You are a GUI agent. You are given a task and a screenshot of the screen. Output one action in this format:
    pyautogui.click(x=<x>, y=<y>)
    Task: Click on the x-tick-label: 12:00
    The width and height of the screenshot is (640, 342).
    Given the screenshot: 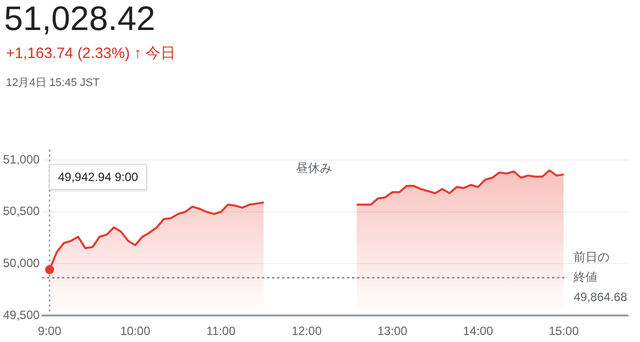 What is the action you would take?
    pyautogui.click(x=307, y=331)
    